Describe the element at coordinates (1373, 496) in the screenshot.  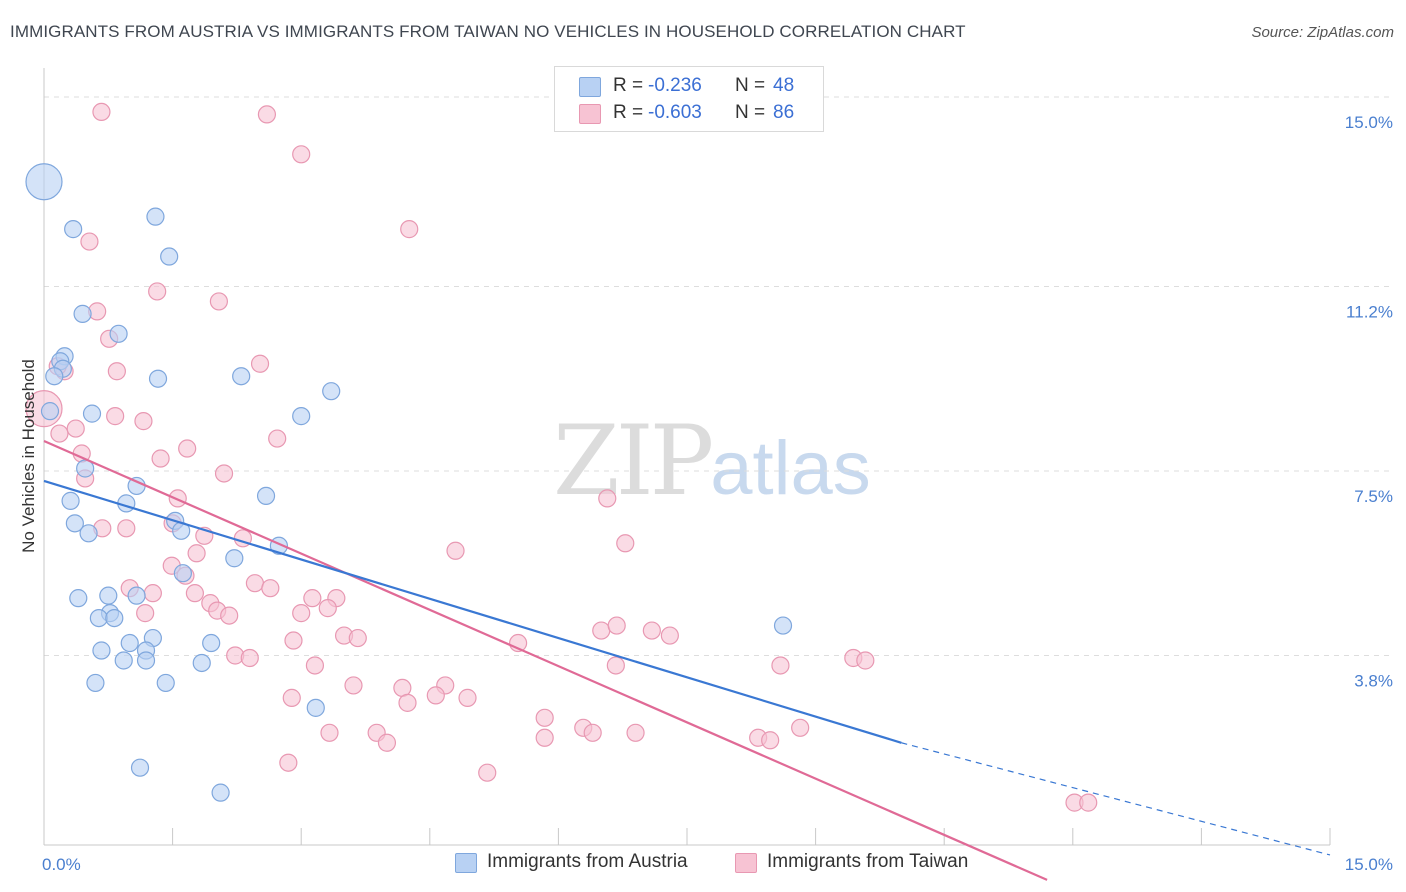
I see `y-tick-label: 7.5%` at that location.